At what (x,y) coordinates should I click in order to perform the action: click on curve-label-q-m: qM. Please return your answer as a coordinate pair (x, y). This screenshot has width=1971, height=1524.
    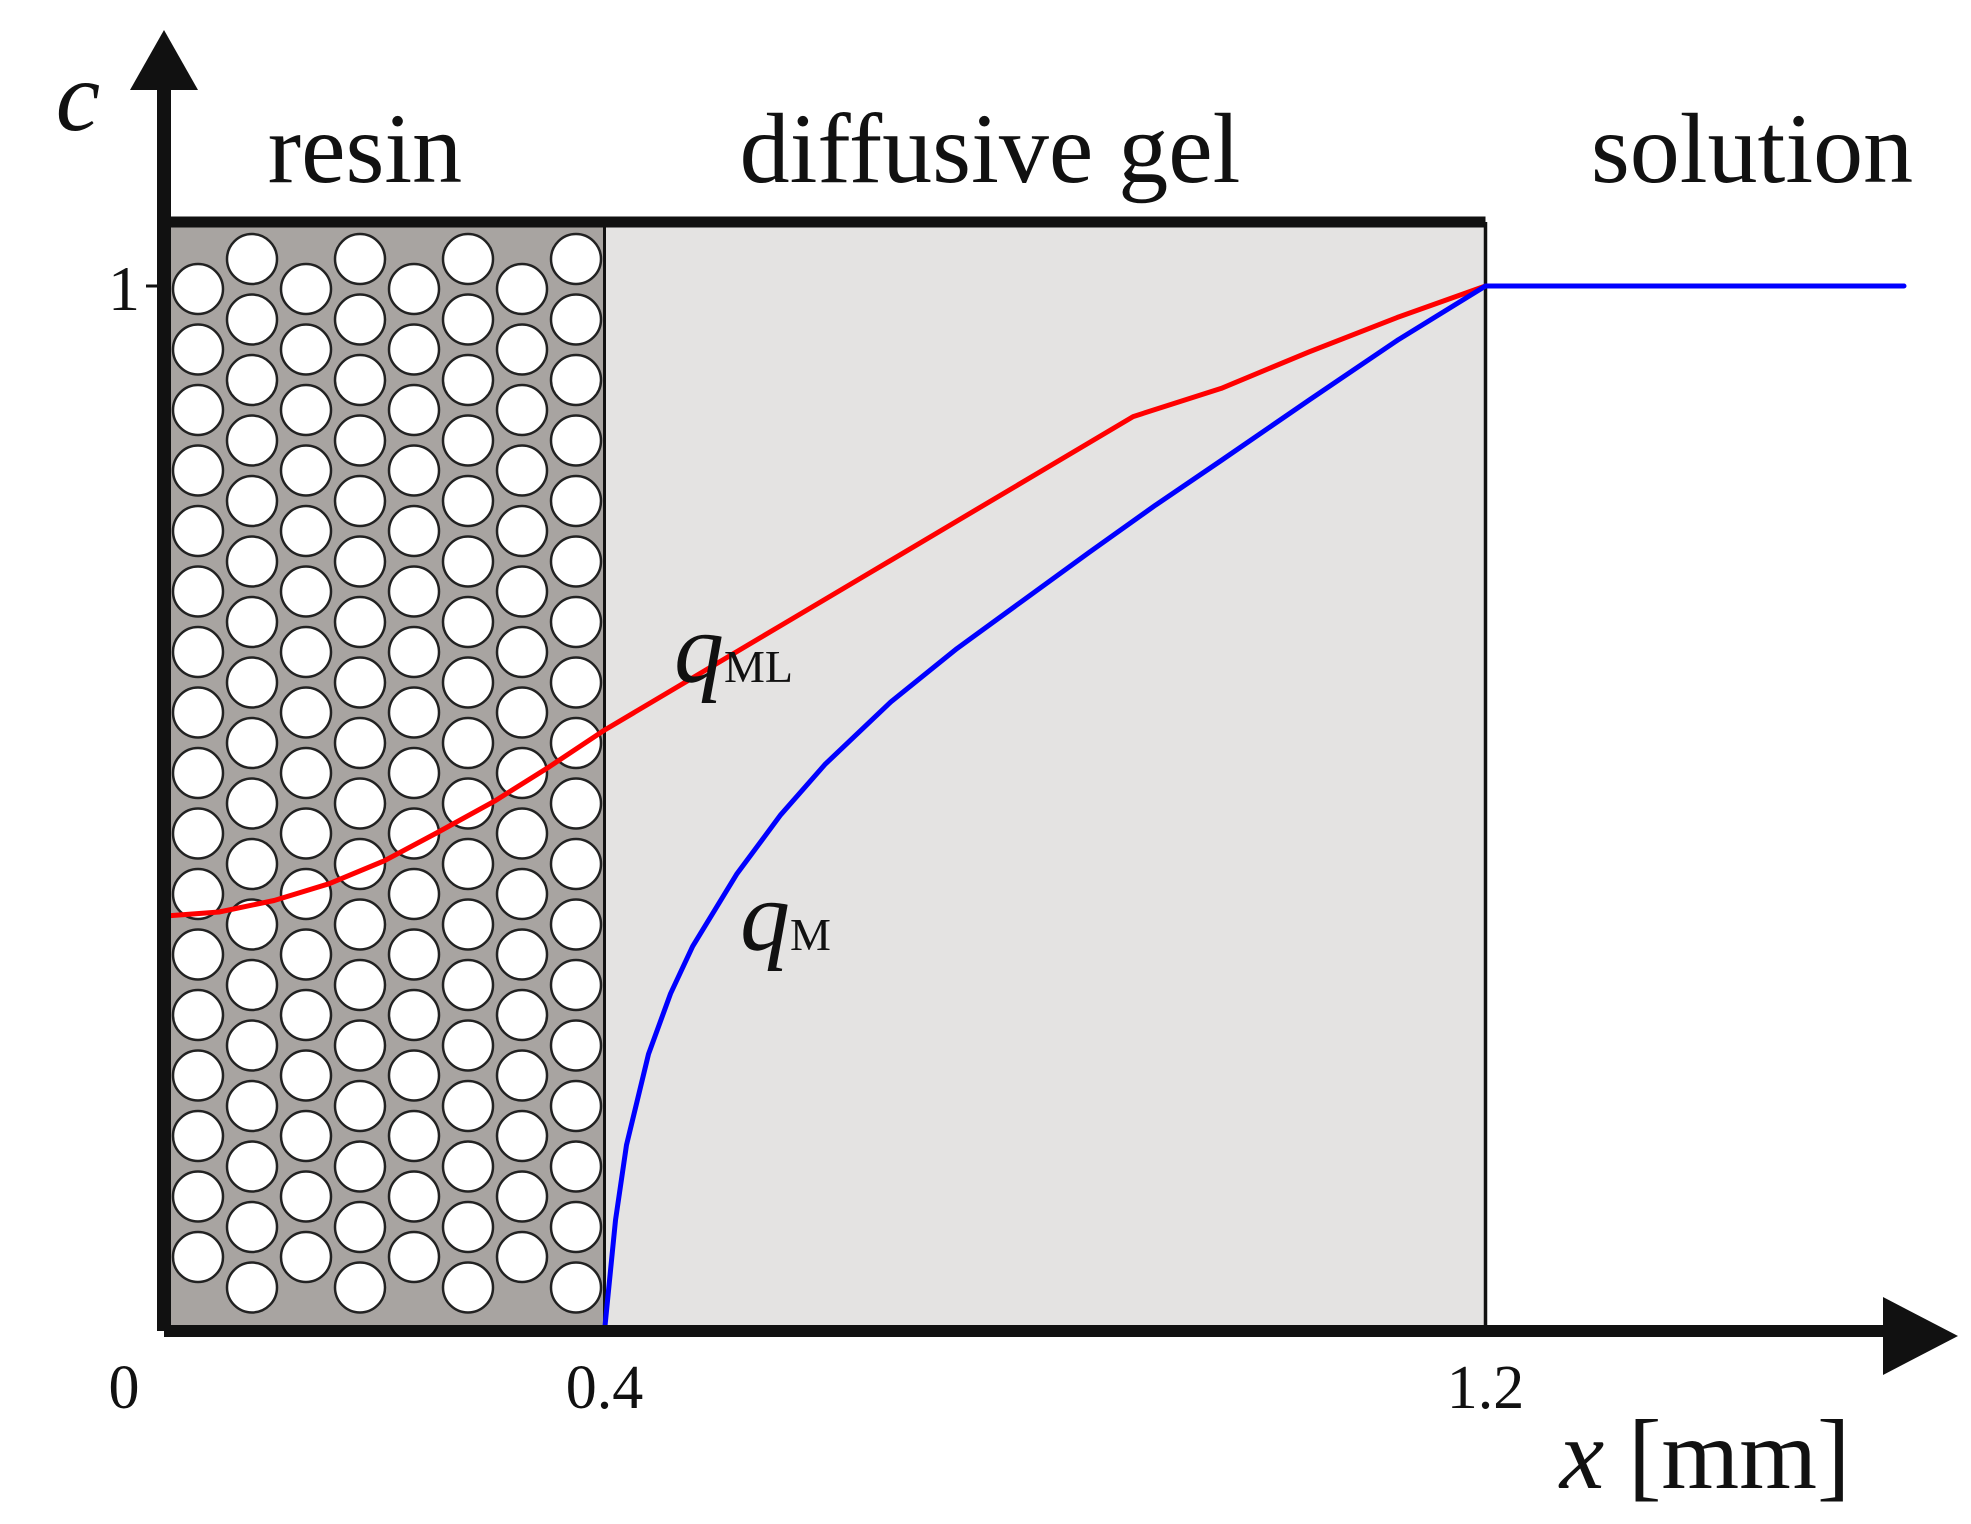
    Looking at the image, I should click on (785, 916).